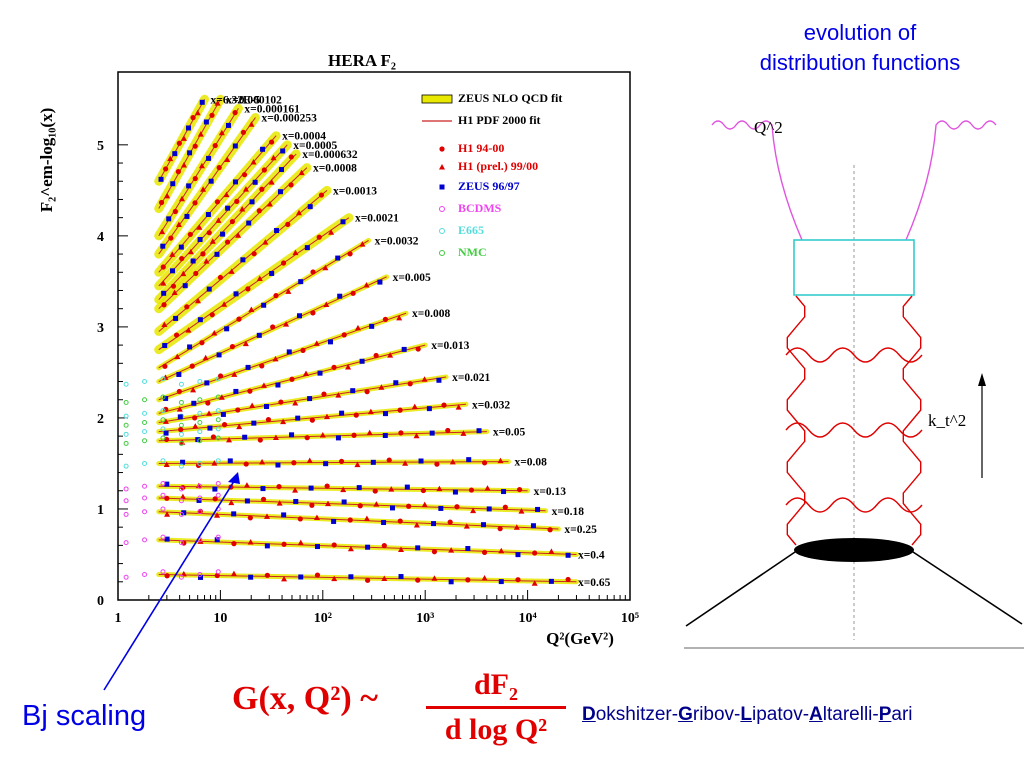 This screenshot has width=1024, height=768. Describe the element at coordinates (982, 379) in the screenshot. I see `kt-arrow-head` at that location.